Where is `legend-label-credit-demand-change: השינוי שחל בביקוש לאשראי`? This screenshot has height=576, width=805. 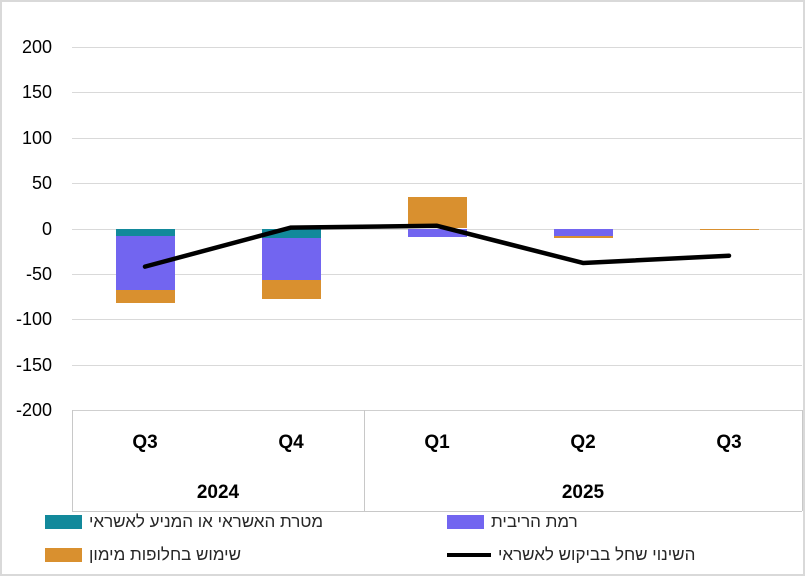 legend-label-credit-demand-change: השינוי שחל בביקוש לאשראי is located at coordinates (597, 554).